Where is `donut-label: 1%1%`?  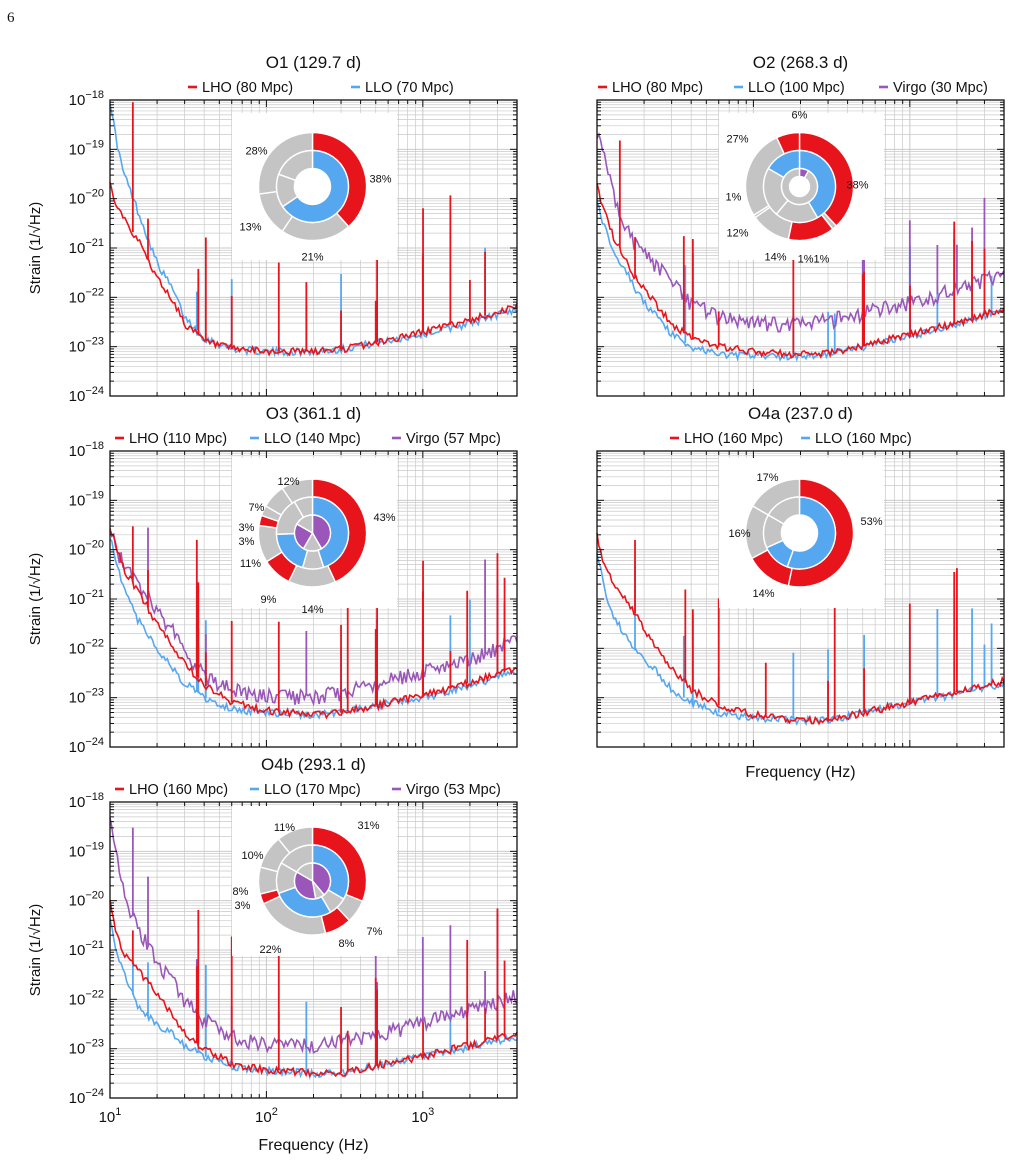
donut-label: 1%1% is located at coordinates (814, 260).